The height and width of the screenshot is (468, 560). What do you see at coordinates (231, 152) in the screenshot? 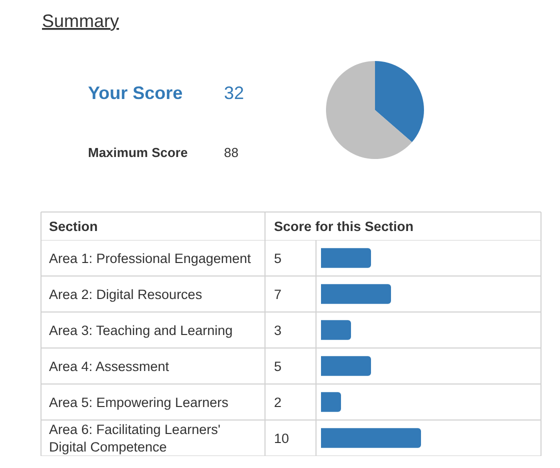
I see `data-label: 88` at bounding box center [231, 152].